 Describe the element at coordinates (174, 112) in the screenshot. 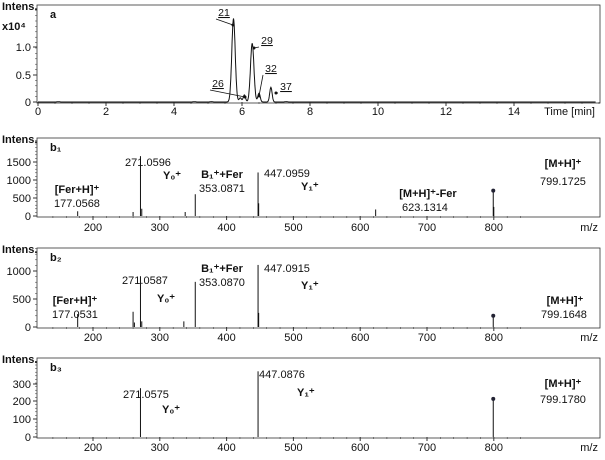

I see `x-tick-label: 4` at that location.